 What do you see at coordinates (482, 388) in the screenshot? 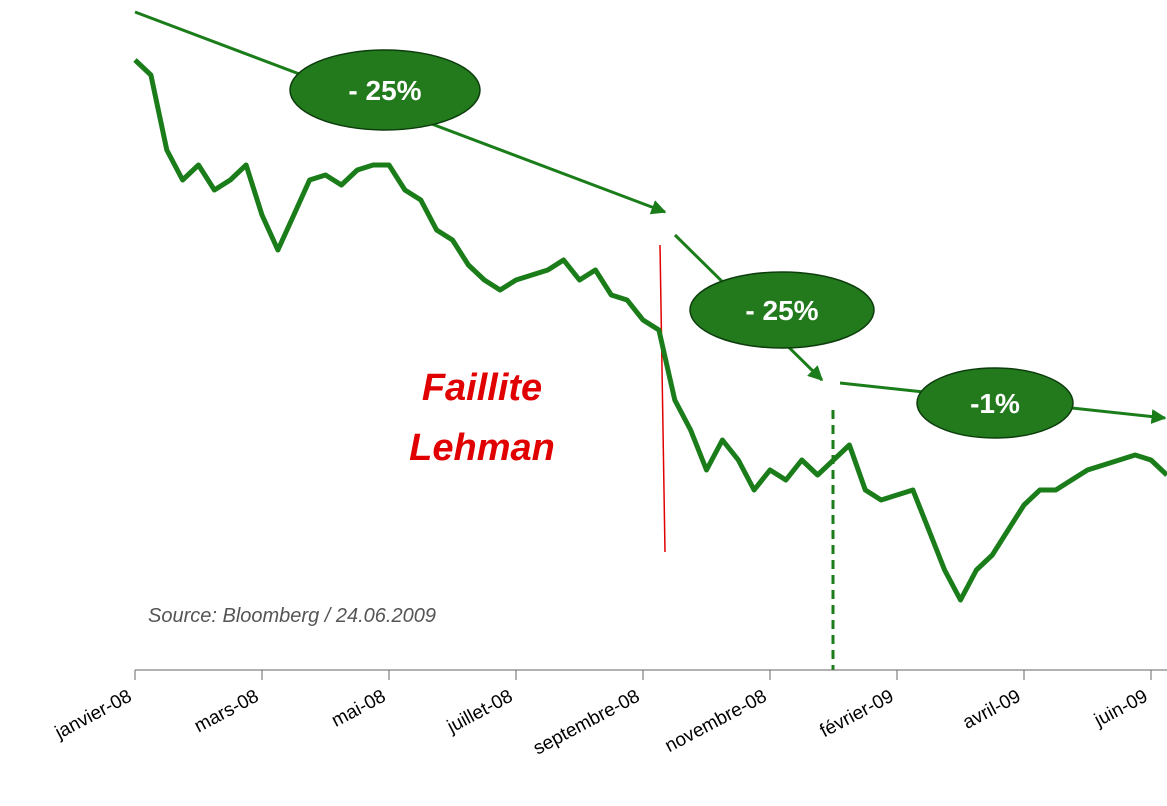
I see `event-label: Faillite` at bounding box center [482, 388].